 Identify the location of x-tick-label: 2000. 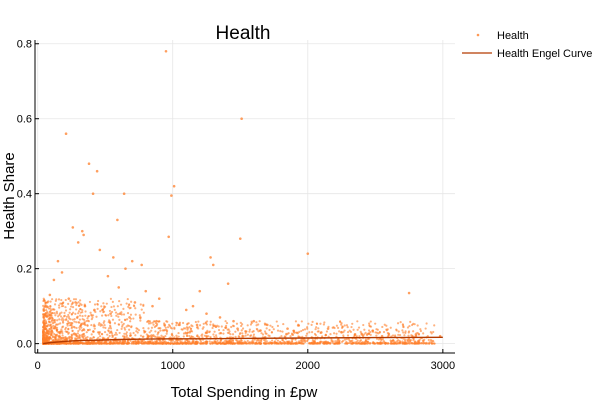
(308, 366).